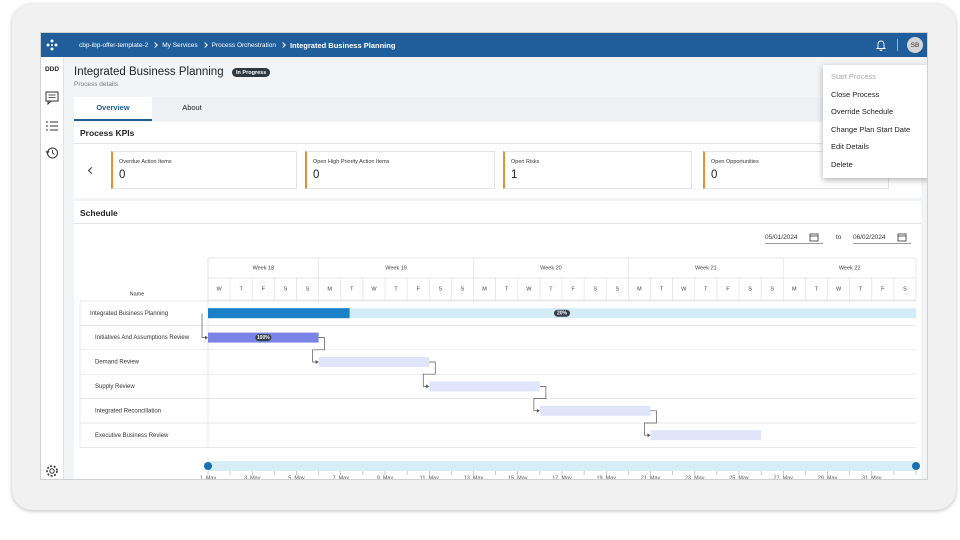 This screenshot has width=960, height=540. What do you see at coordinates (514, 175) in the screenshot?
I see `kpi-value: 1` at bounding box center [514, 175].